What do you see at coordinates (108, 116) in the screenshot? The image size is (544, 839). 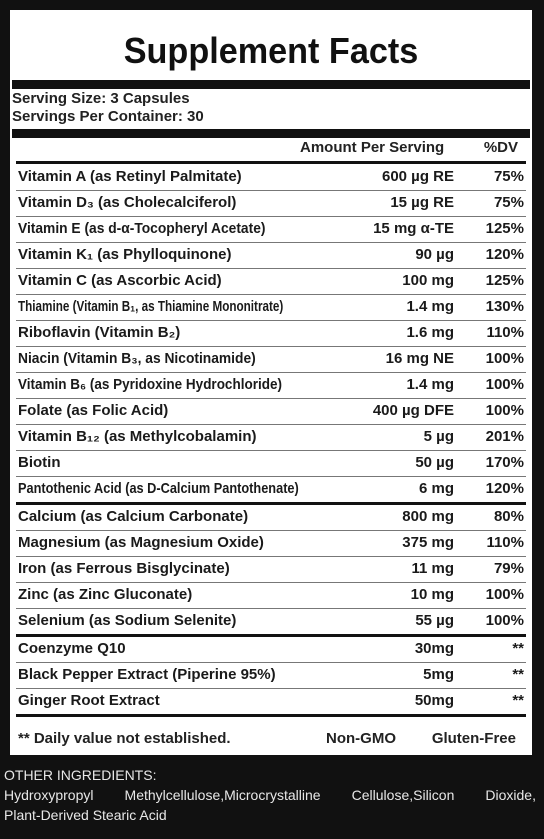 I see `servings-per-container: Servings Per Container: 30` at bounding box center [108, 116].